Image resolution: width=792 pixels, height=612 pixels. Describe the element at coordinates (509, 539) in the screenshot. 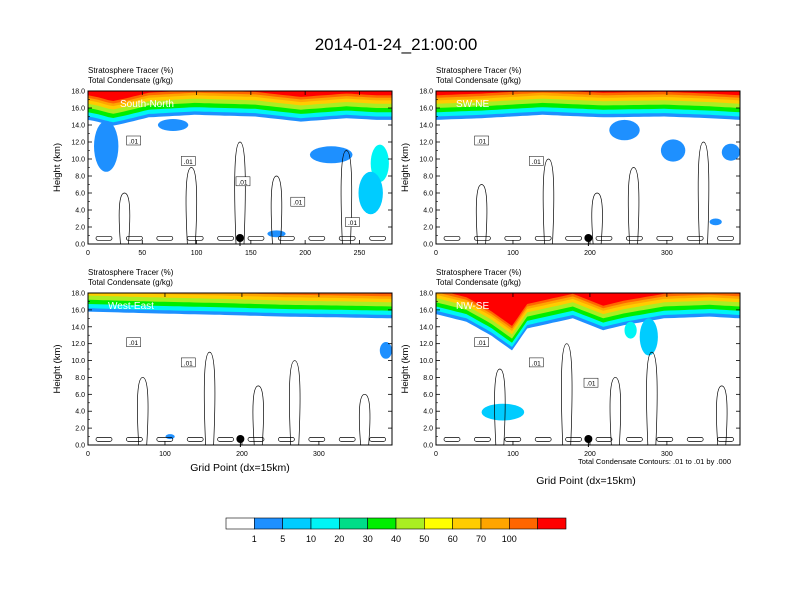

I see `colorbar-label: 100` at that location.